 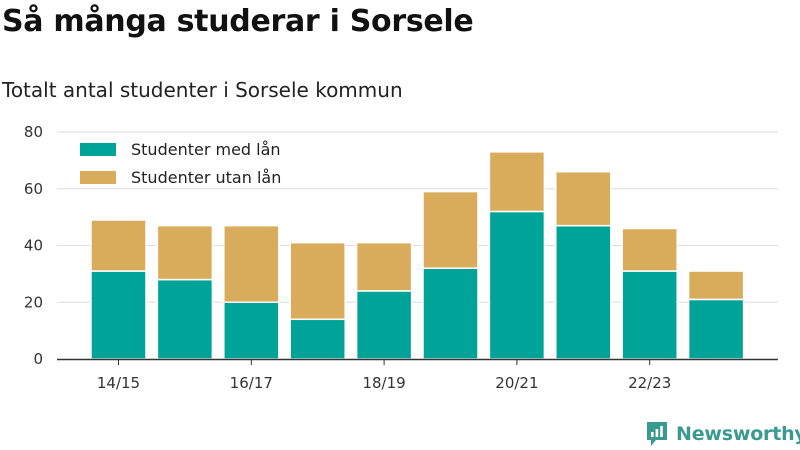 I want to click on chart-title: Så många studerar i Sorsele, so click(x=238, y=21).